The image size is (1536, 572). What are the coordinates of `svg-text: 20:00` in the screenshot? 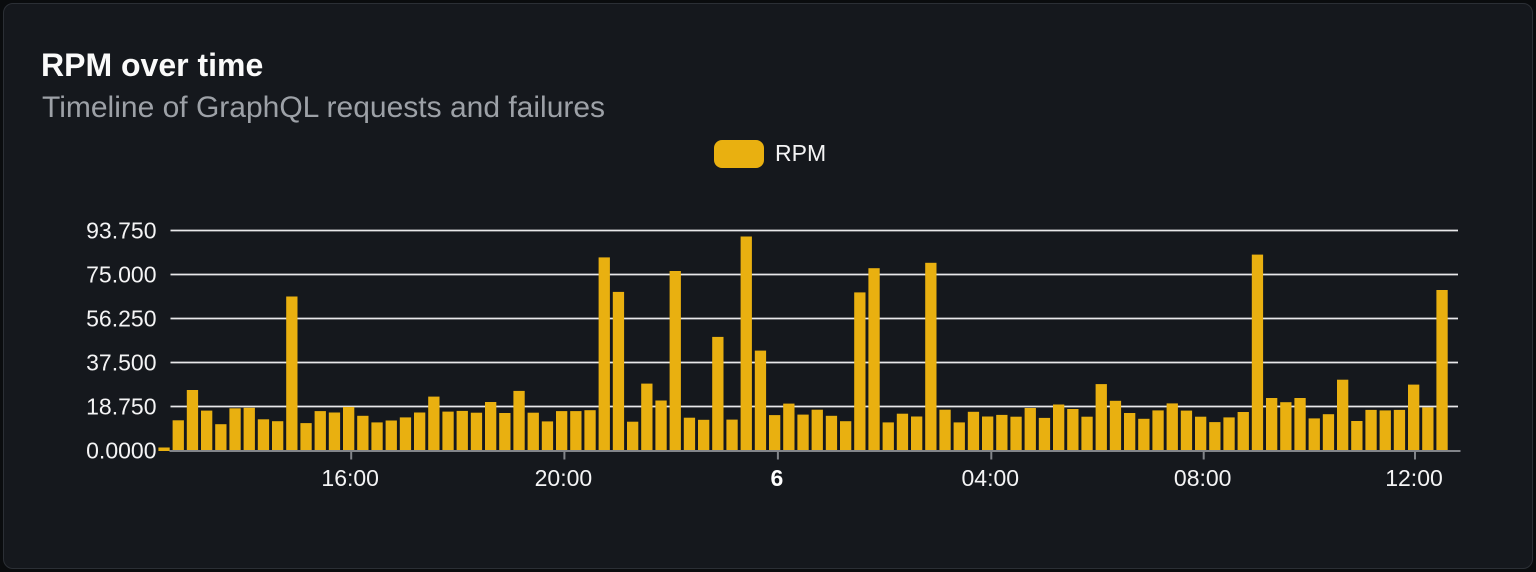 It's located at (564, 478).